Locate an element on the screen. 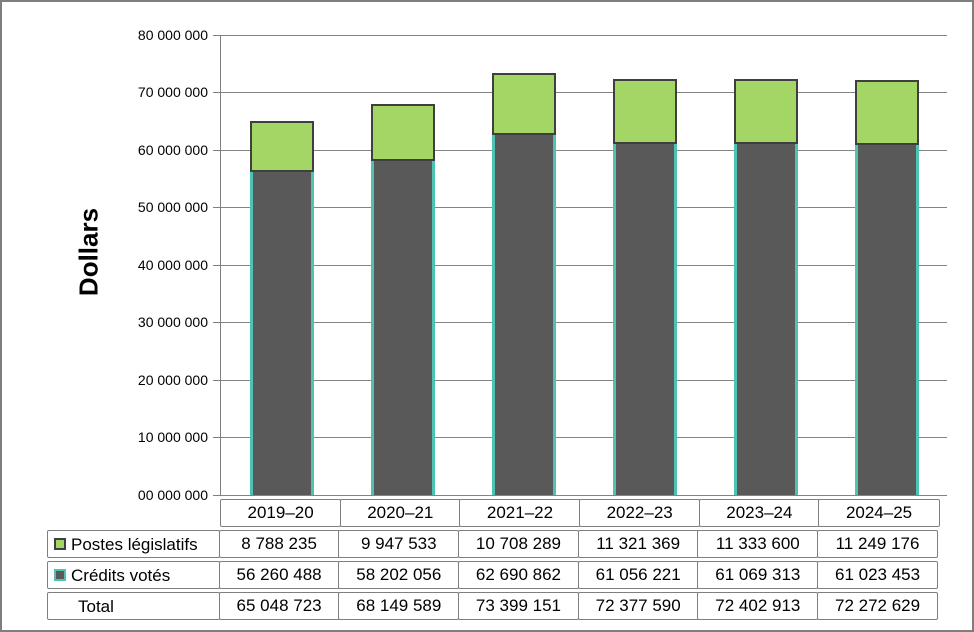 This screenshot has height=632, width=974. y-tick-label: 50 000 000 is located at coordinates (172, 207).